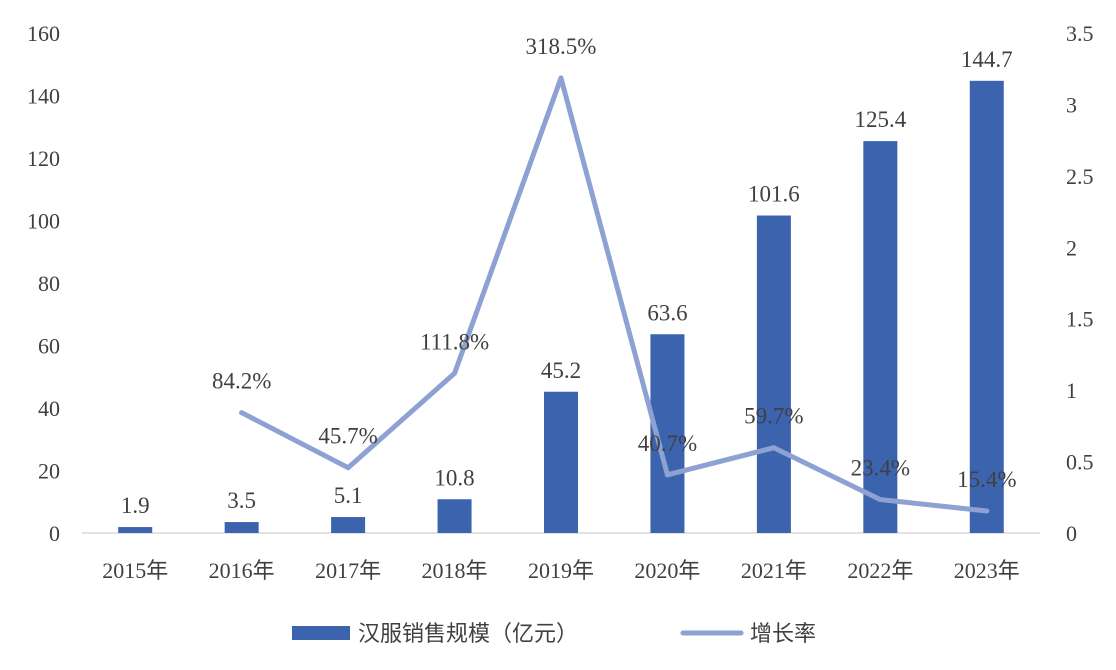  I want to click on legend-line-label: 增长率, so click(783, 634).